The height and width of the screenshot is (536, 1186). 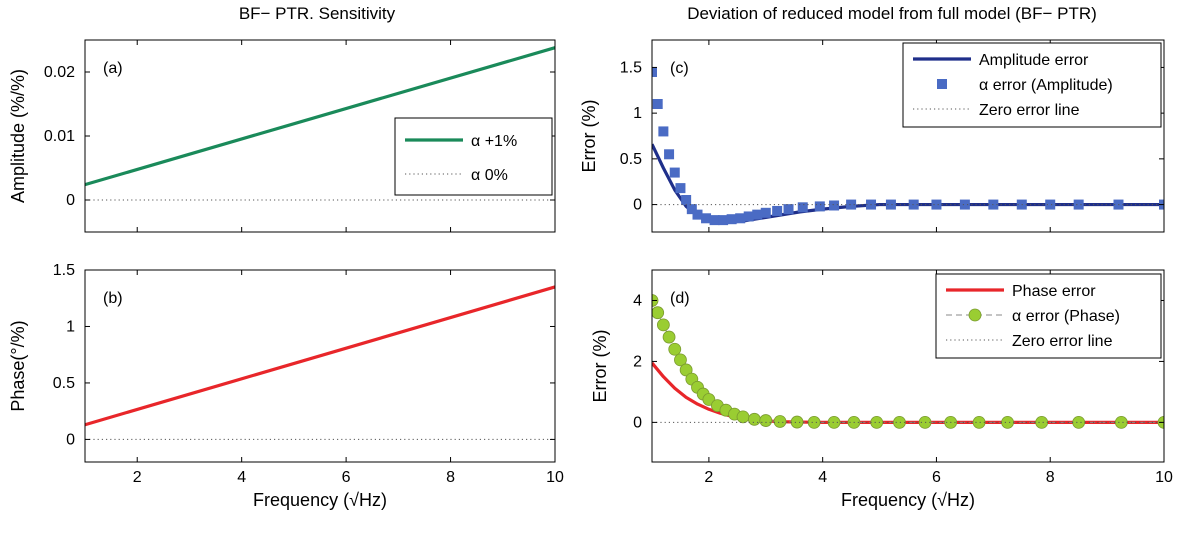 What do you see at coordinates (1034, 60) in the screenshot?
I see `legend-label: Amplitude error` at bounding box center [1034, 60].